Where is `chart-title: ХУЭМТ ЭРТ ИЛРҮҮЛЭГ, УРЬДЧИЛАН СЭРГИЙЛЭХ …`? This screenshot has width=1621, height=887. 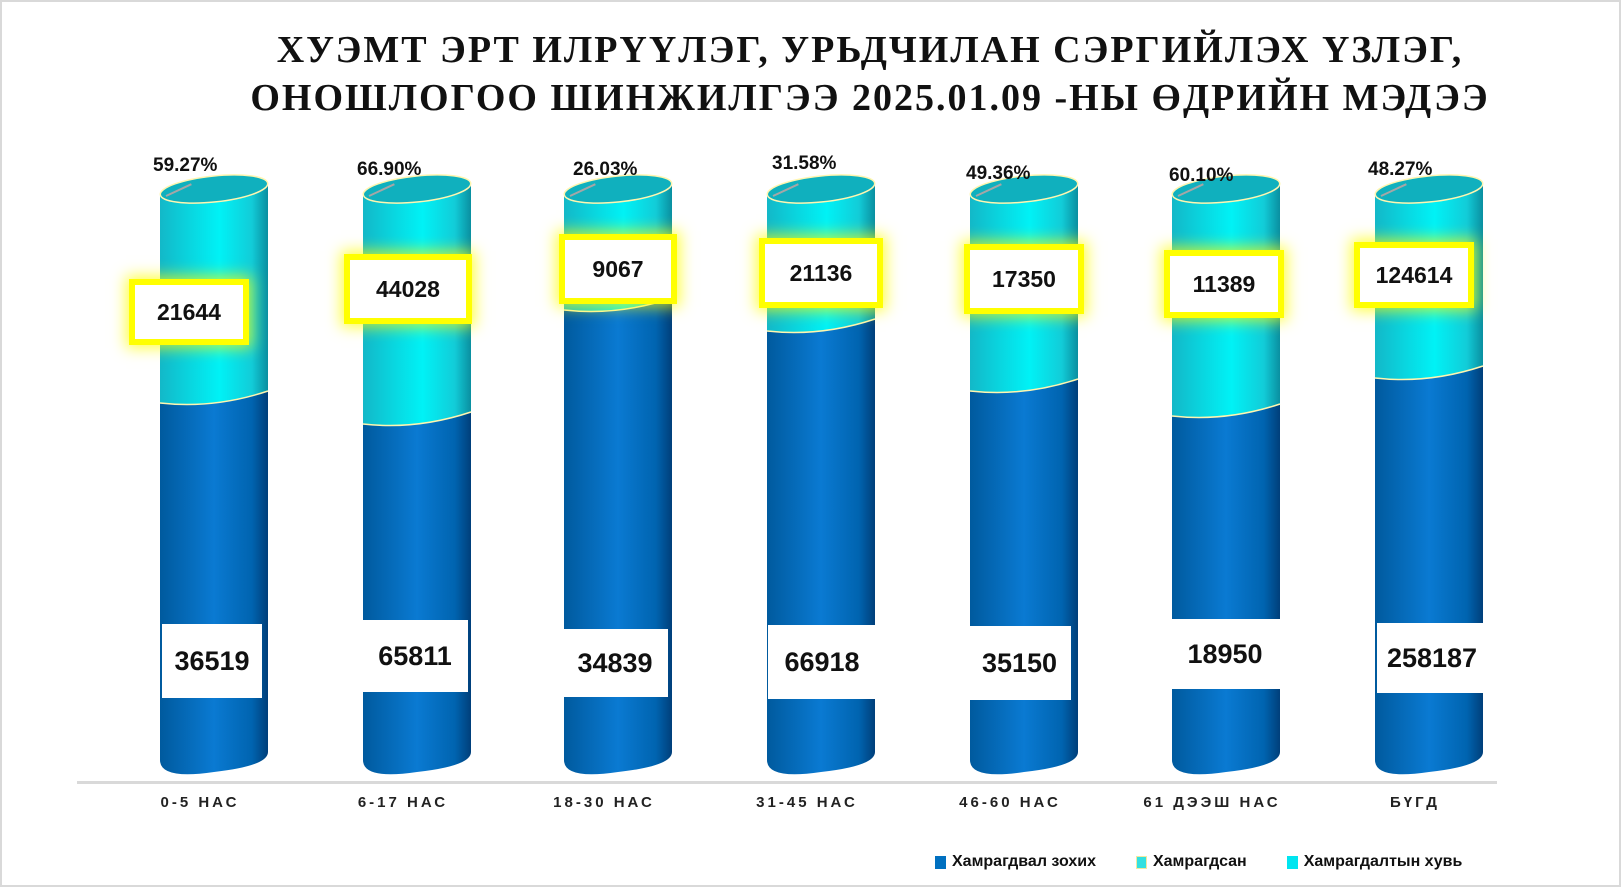 chart-title: ХУЭМТ ЭРТ ИЛРҮҮЛЭГ, УРЬДЧИЛАН СЭРГИЙЛЭХ … is located at coordinates (870, 74).